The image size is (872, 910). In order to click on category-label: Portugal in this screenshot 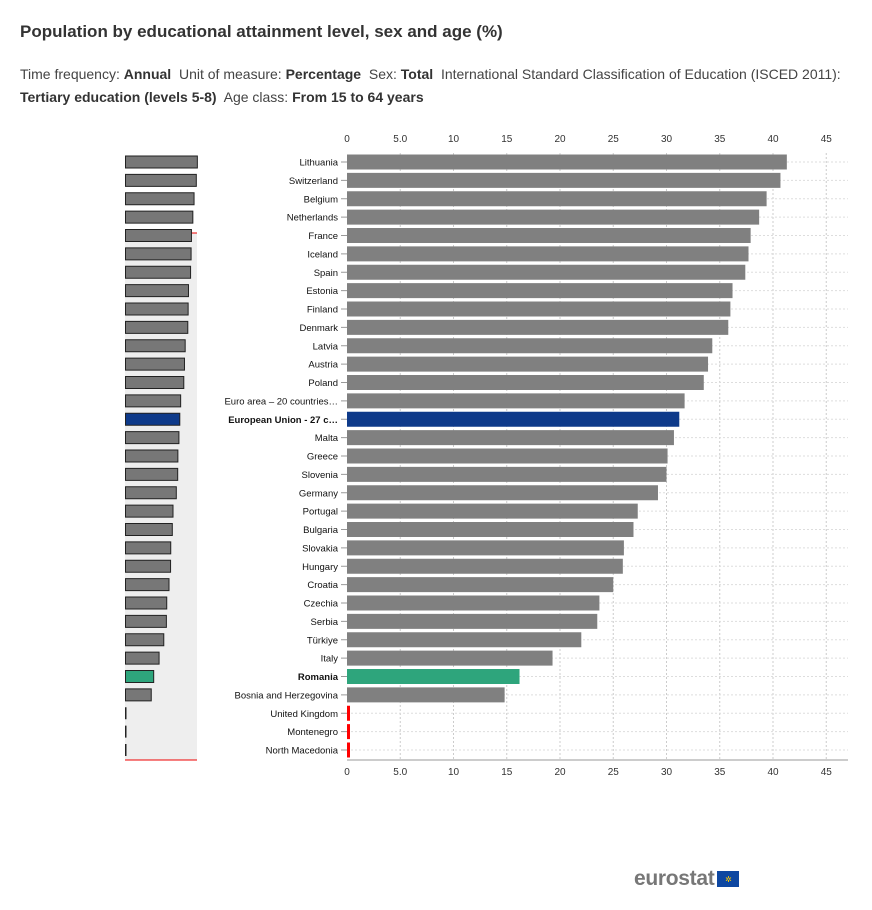, I will do `click(320, 512)`.